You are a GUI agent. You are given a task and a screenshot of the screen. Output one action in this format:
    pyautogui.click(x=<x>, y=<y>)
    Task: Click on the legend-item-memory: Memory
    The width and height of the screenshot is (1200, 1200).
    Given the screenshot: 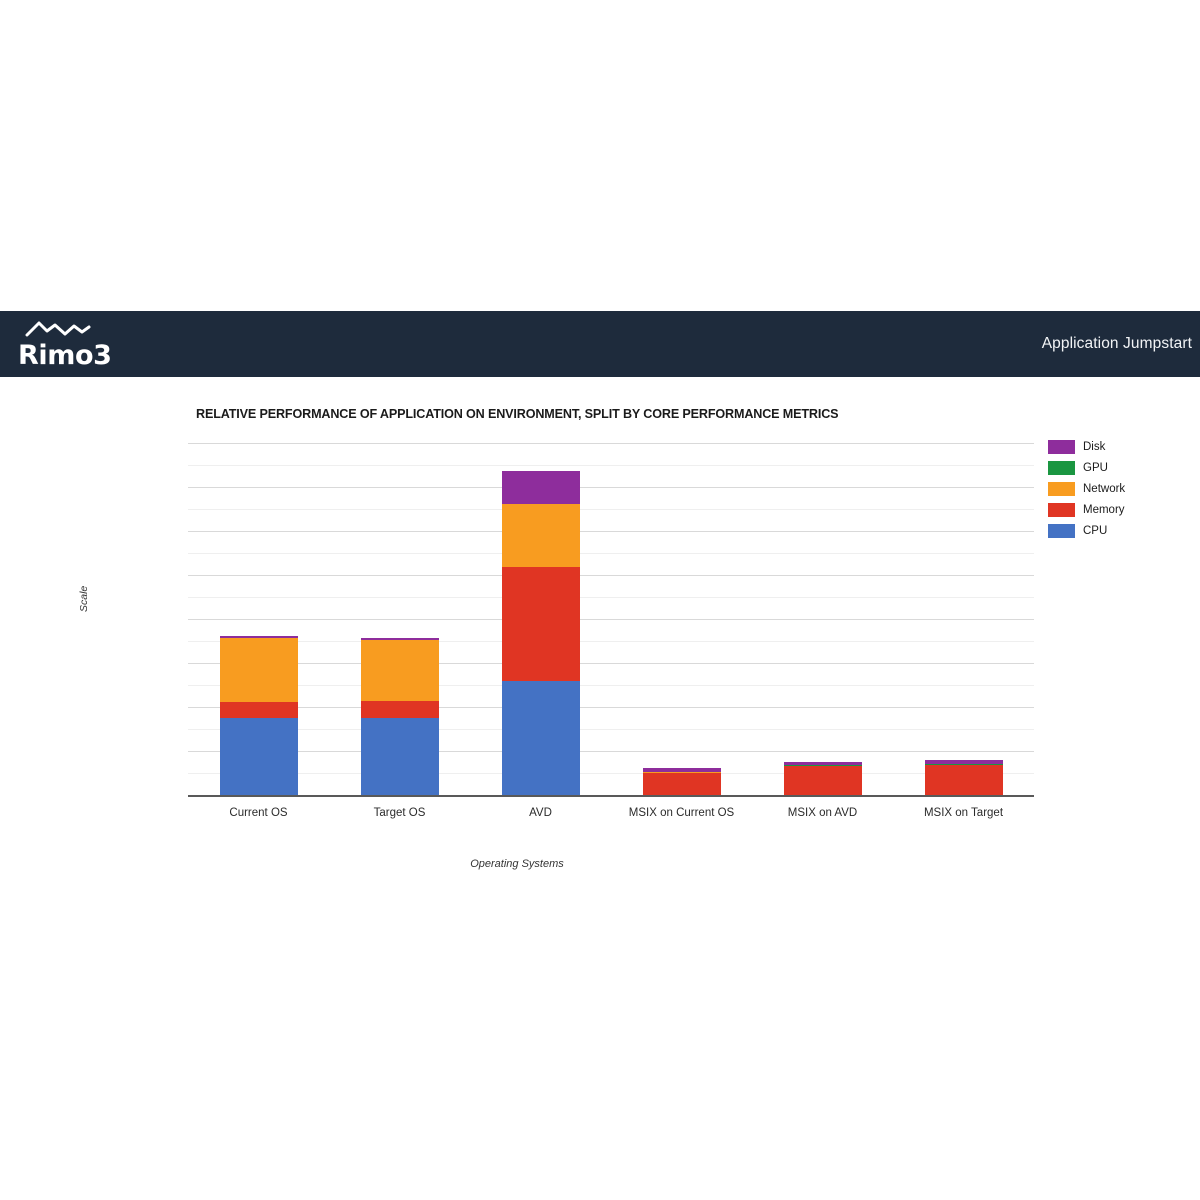 What is the action you would take?
    pyautogui.click(x=1086, y=510)
    